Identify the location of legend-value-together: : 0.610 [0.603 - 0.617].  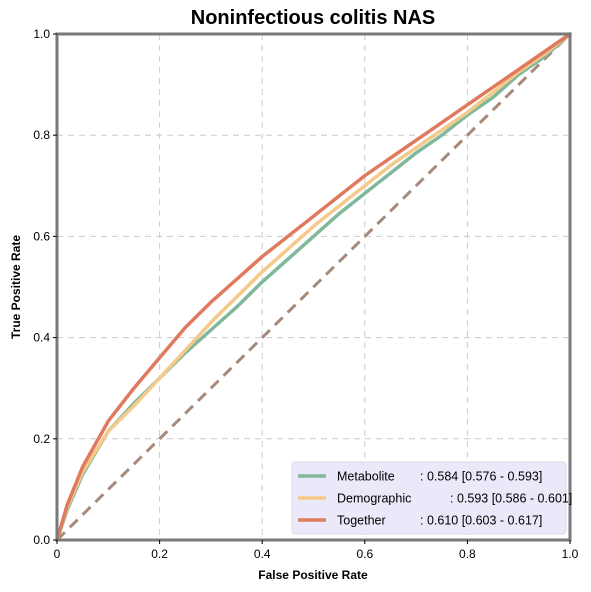
(481, 521).